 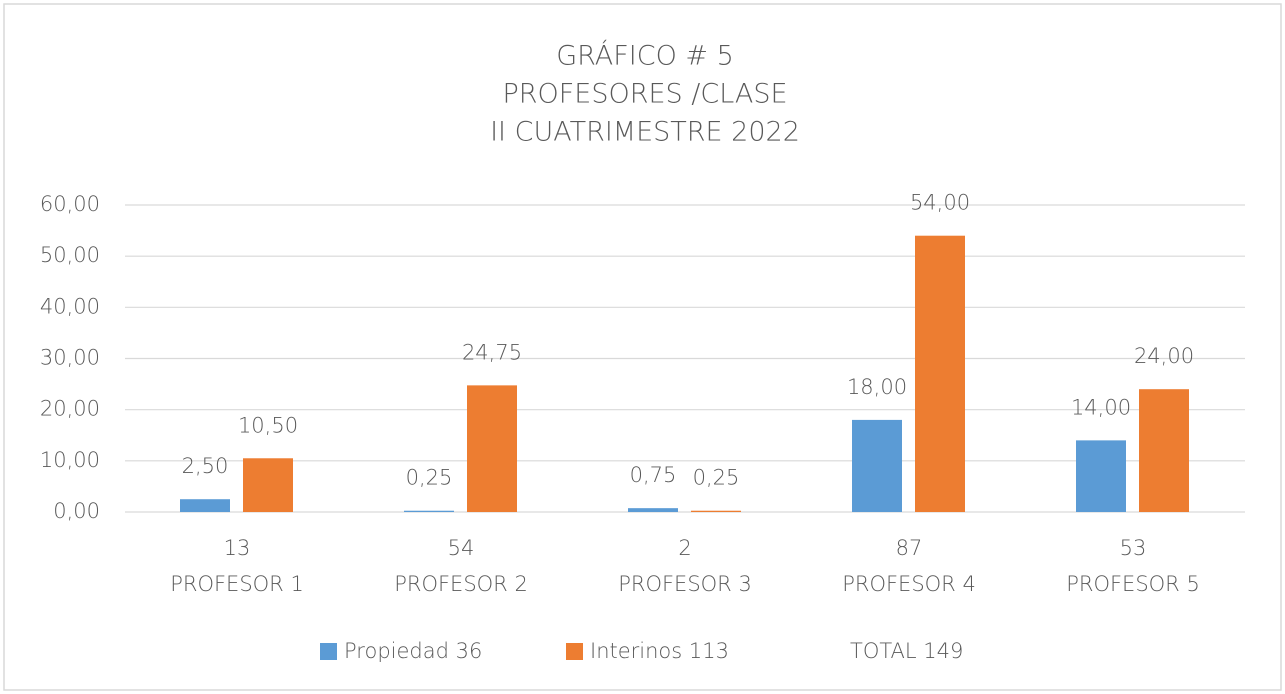 What do you see at coordinates (684, 548) in the screenshot?
I see `x-tick-label: 2` at bounding box center [684, 548].